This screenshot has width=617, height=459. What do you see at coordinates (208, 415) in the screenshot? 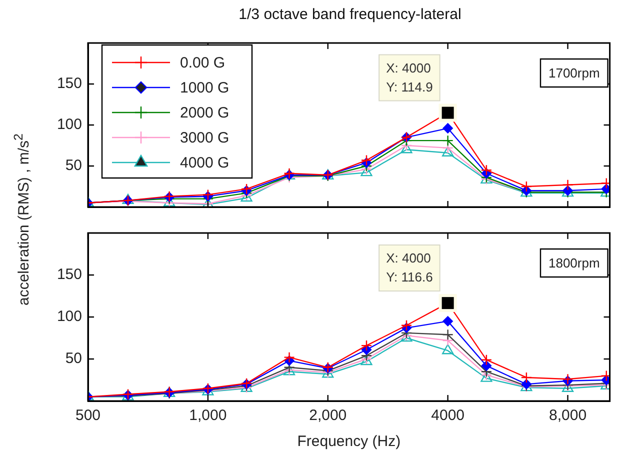
I see `x-tick-label: 1,000` at bounding box center [208, 415].